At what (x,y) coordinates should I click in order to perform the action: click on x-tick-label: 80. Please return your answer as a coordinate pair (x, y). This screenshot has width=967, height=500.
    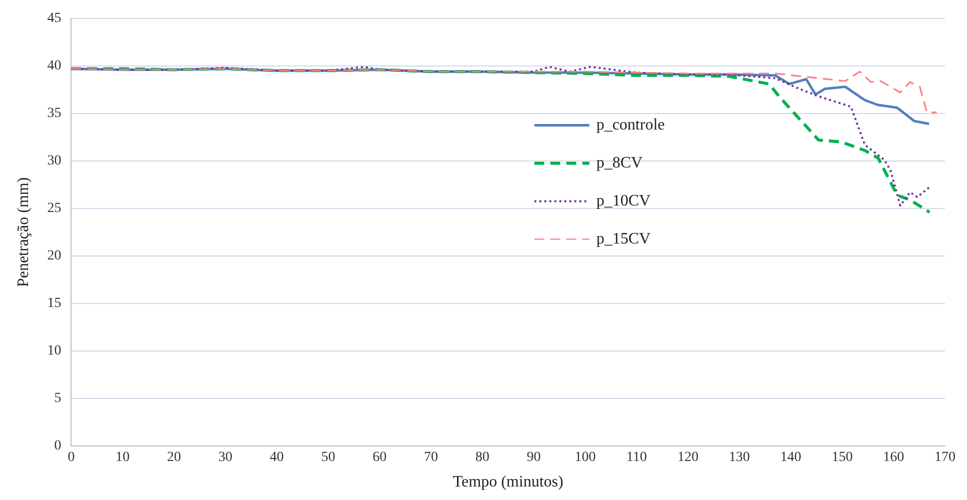
    Looking at the image, I should click on (482, 458).